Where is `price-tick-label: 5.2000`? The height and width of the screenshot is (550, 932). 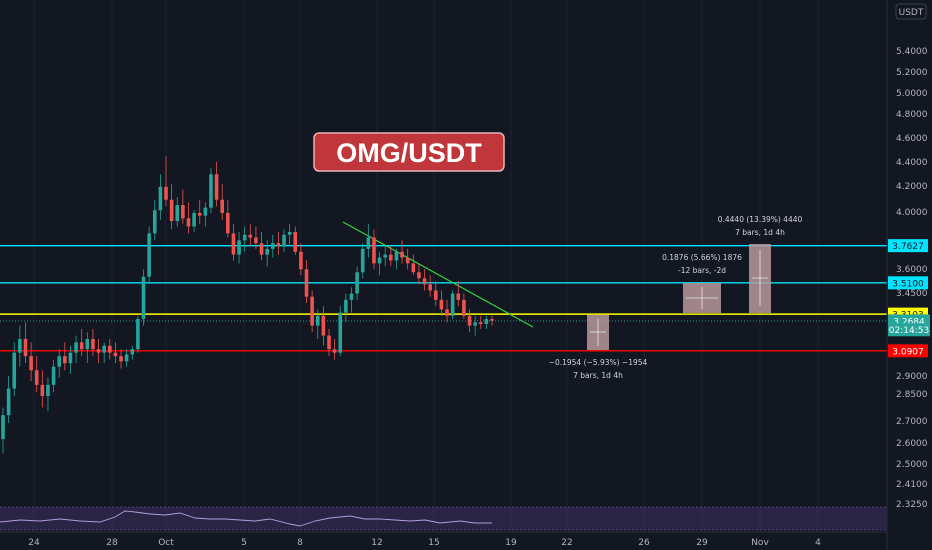
price-tick-label: 5.2000 is located at coordinates (912, 73).